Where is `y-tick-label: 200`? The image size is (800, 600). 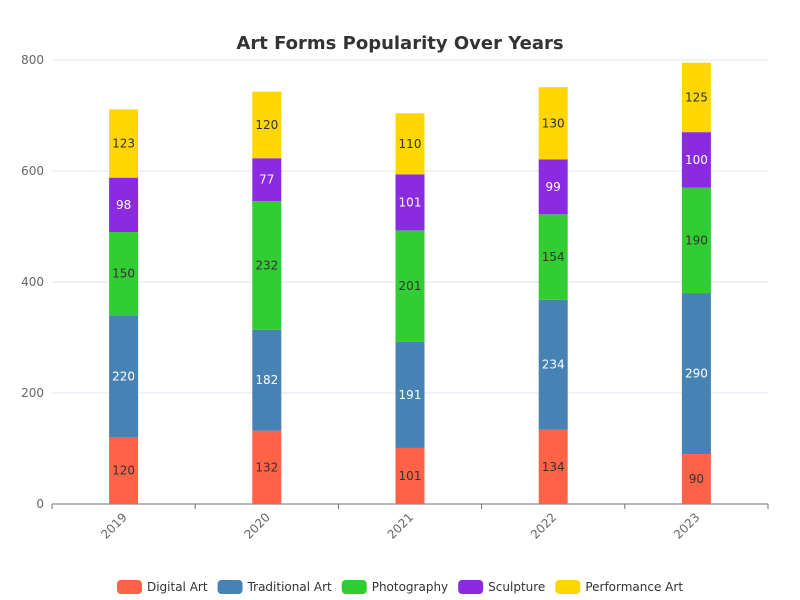
y-tick-label: 200 is located at coordinates (32, 393).